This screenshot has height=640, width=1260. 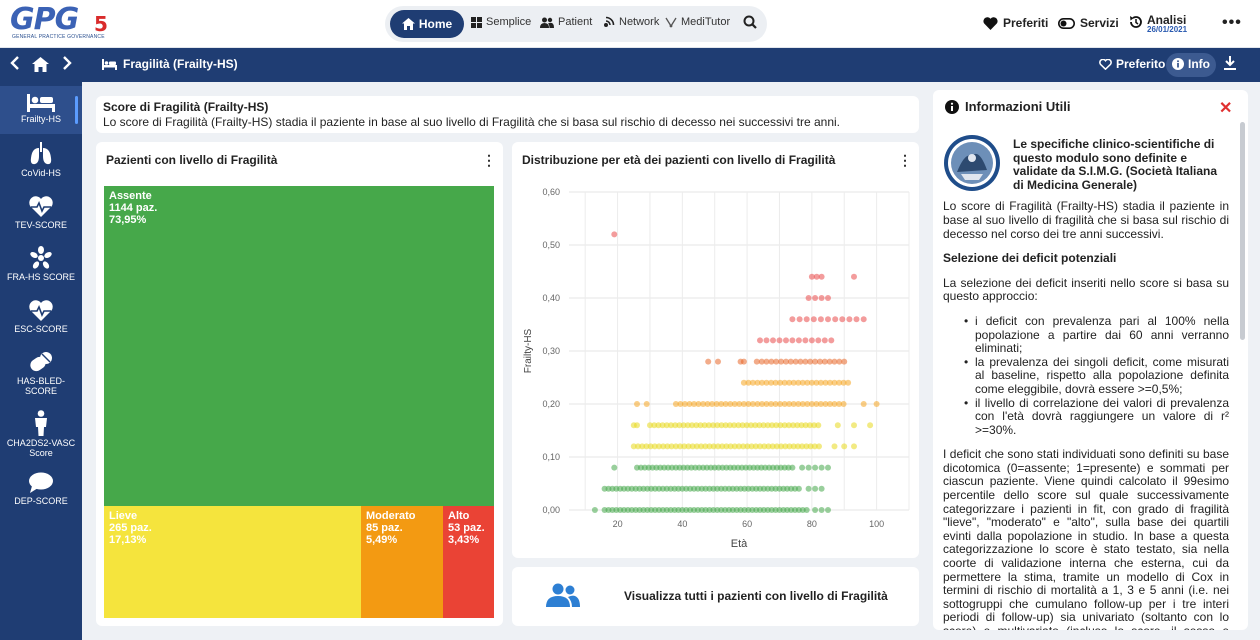 What do you see at coordinates (402, 562) in the screenshot?
I see `treemap-cell-moderato: Moderato 85 paz. 5,49%` at bounding box center [402, 562].